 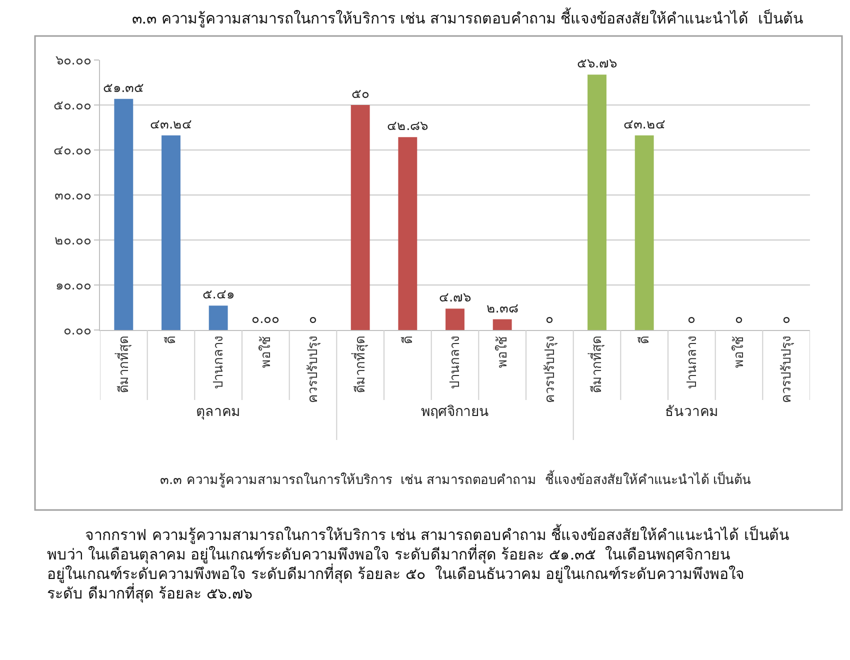 What do you see at coordinates (72, 106) in the screenshot?
I see `y-tick-label: ๕๐.๐๐` at bounding box center [72, 106].